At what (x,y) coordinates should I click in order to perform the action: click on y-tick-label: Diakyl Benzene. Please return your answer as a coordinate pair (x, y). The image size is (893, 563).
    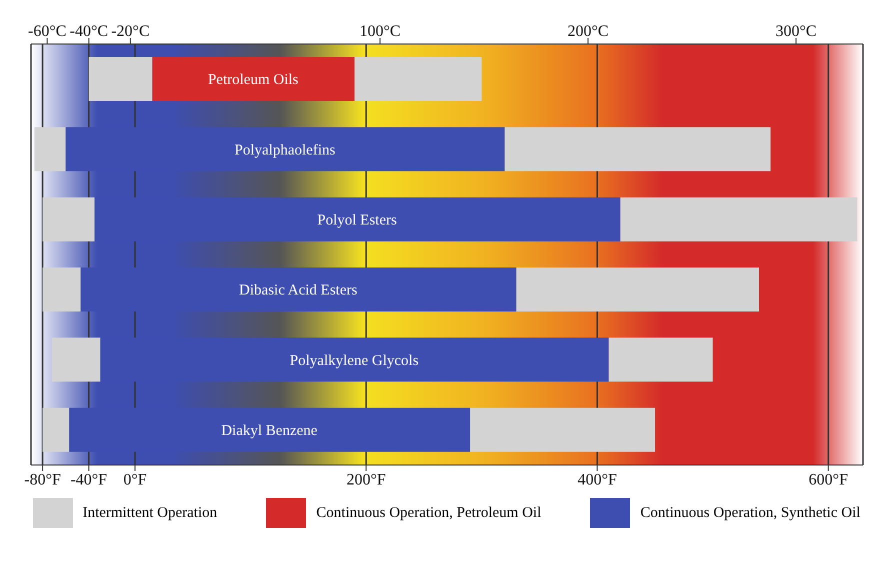
    Looking at the image, I should click on (269, 430).